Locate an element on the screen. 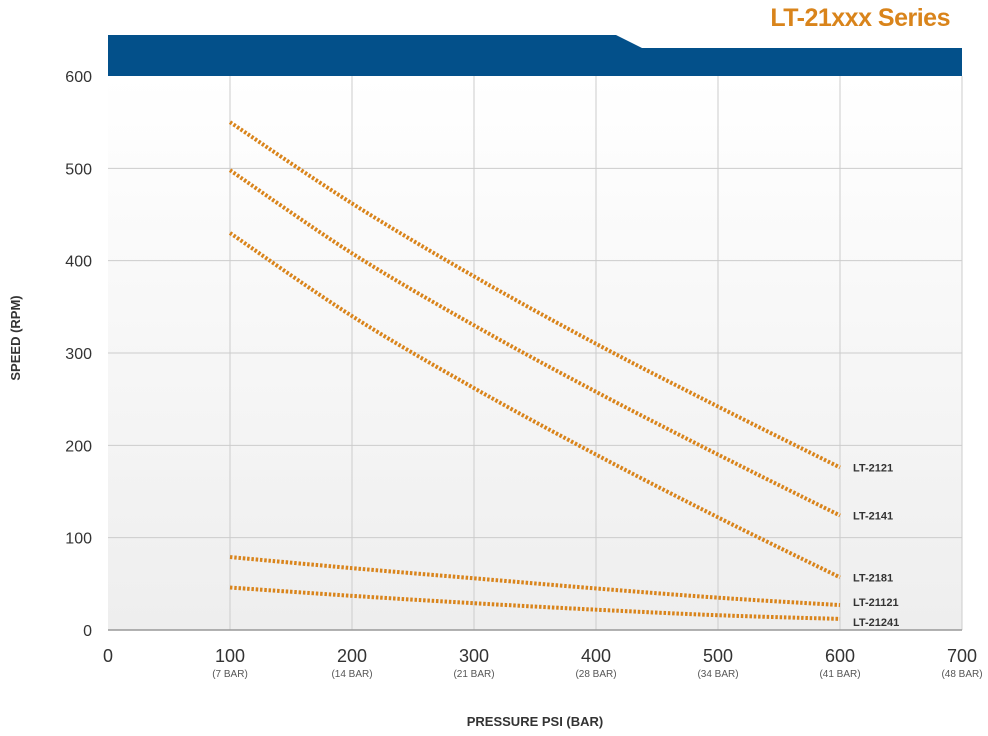 This screenshot has height=736, width=988. x-tick-label: 500 is located at coordinates (718, 656).